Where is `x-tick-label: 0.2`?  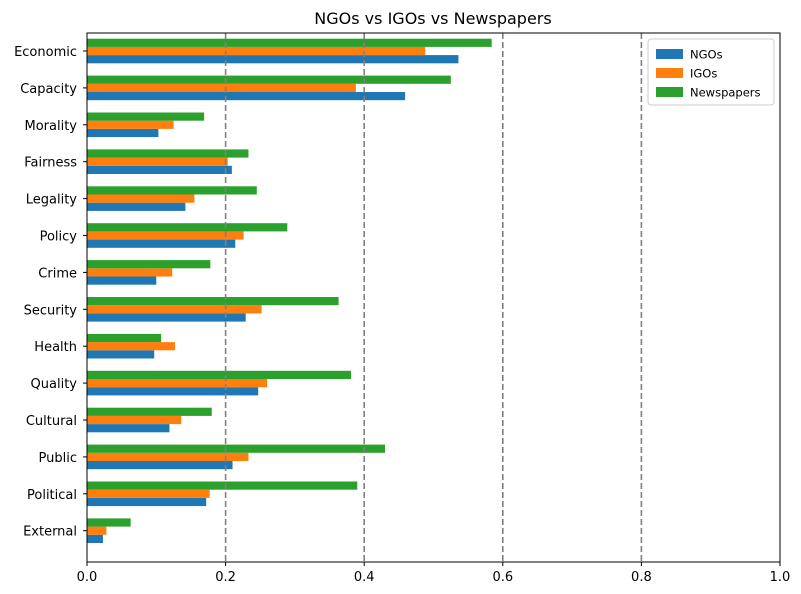
x-tick-label: 0.2 is located at coordinates (225, 577).